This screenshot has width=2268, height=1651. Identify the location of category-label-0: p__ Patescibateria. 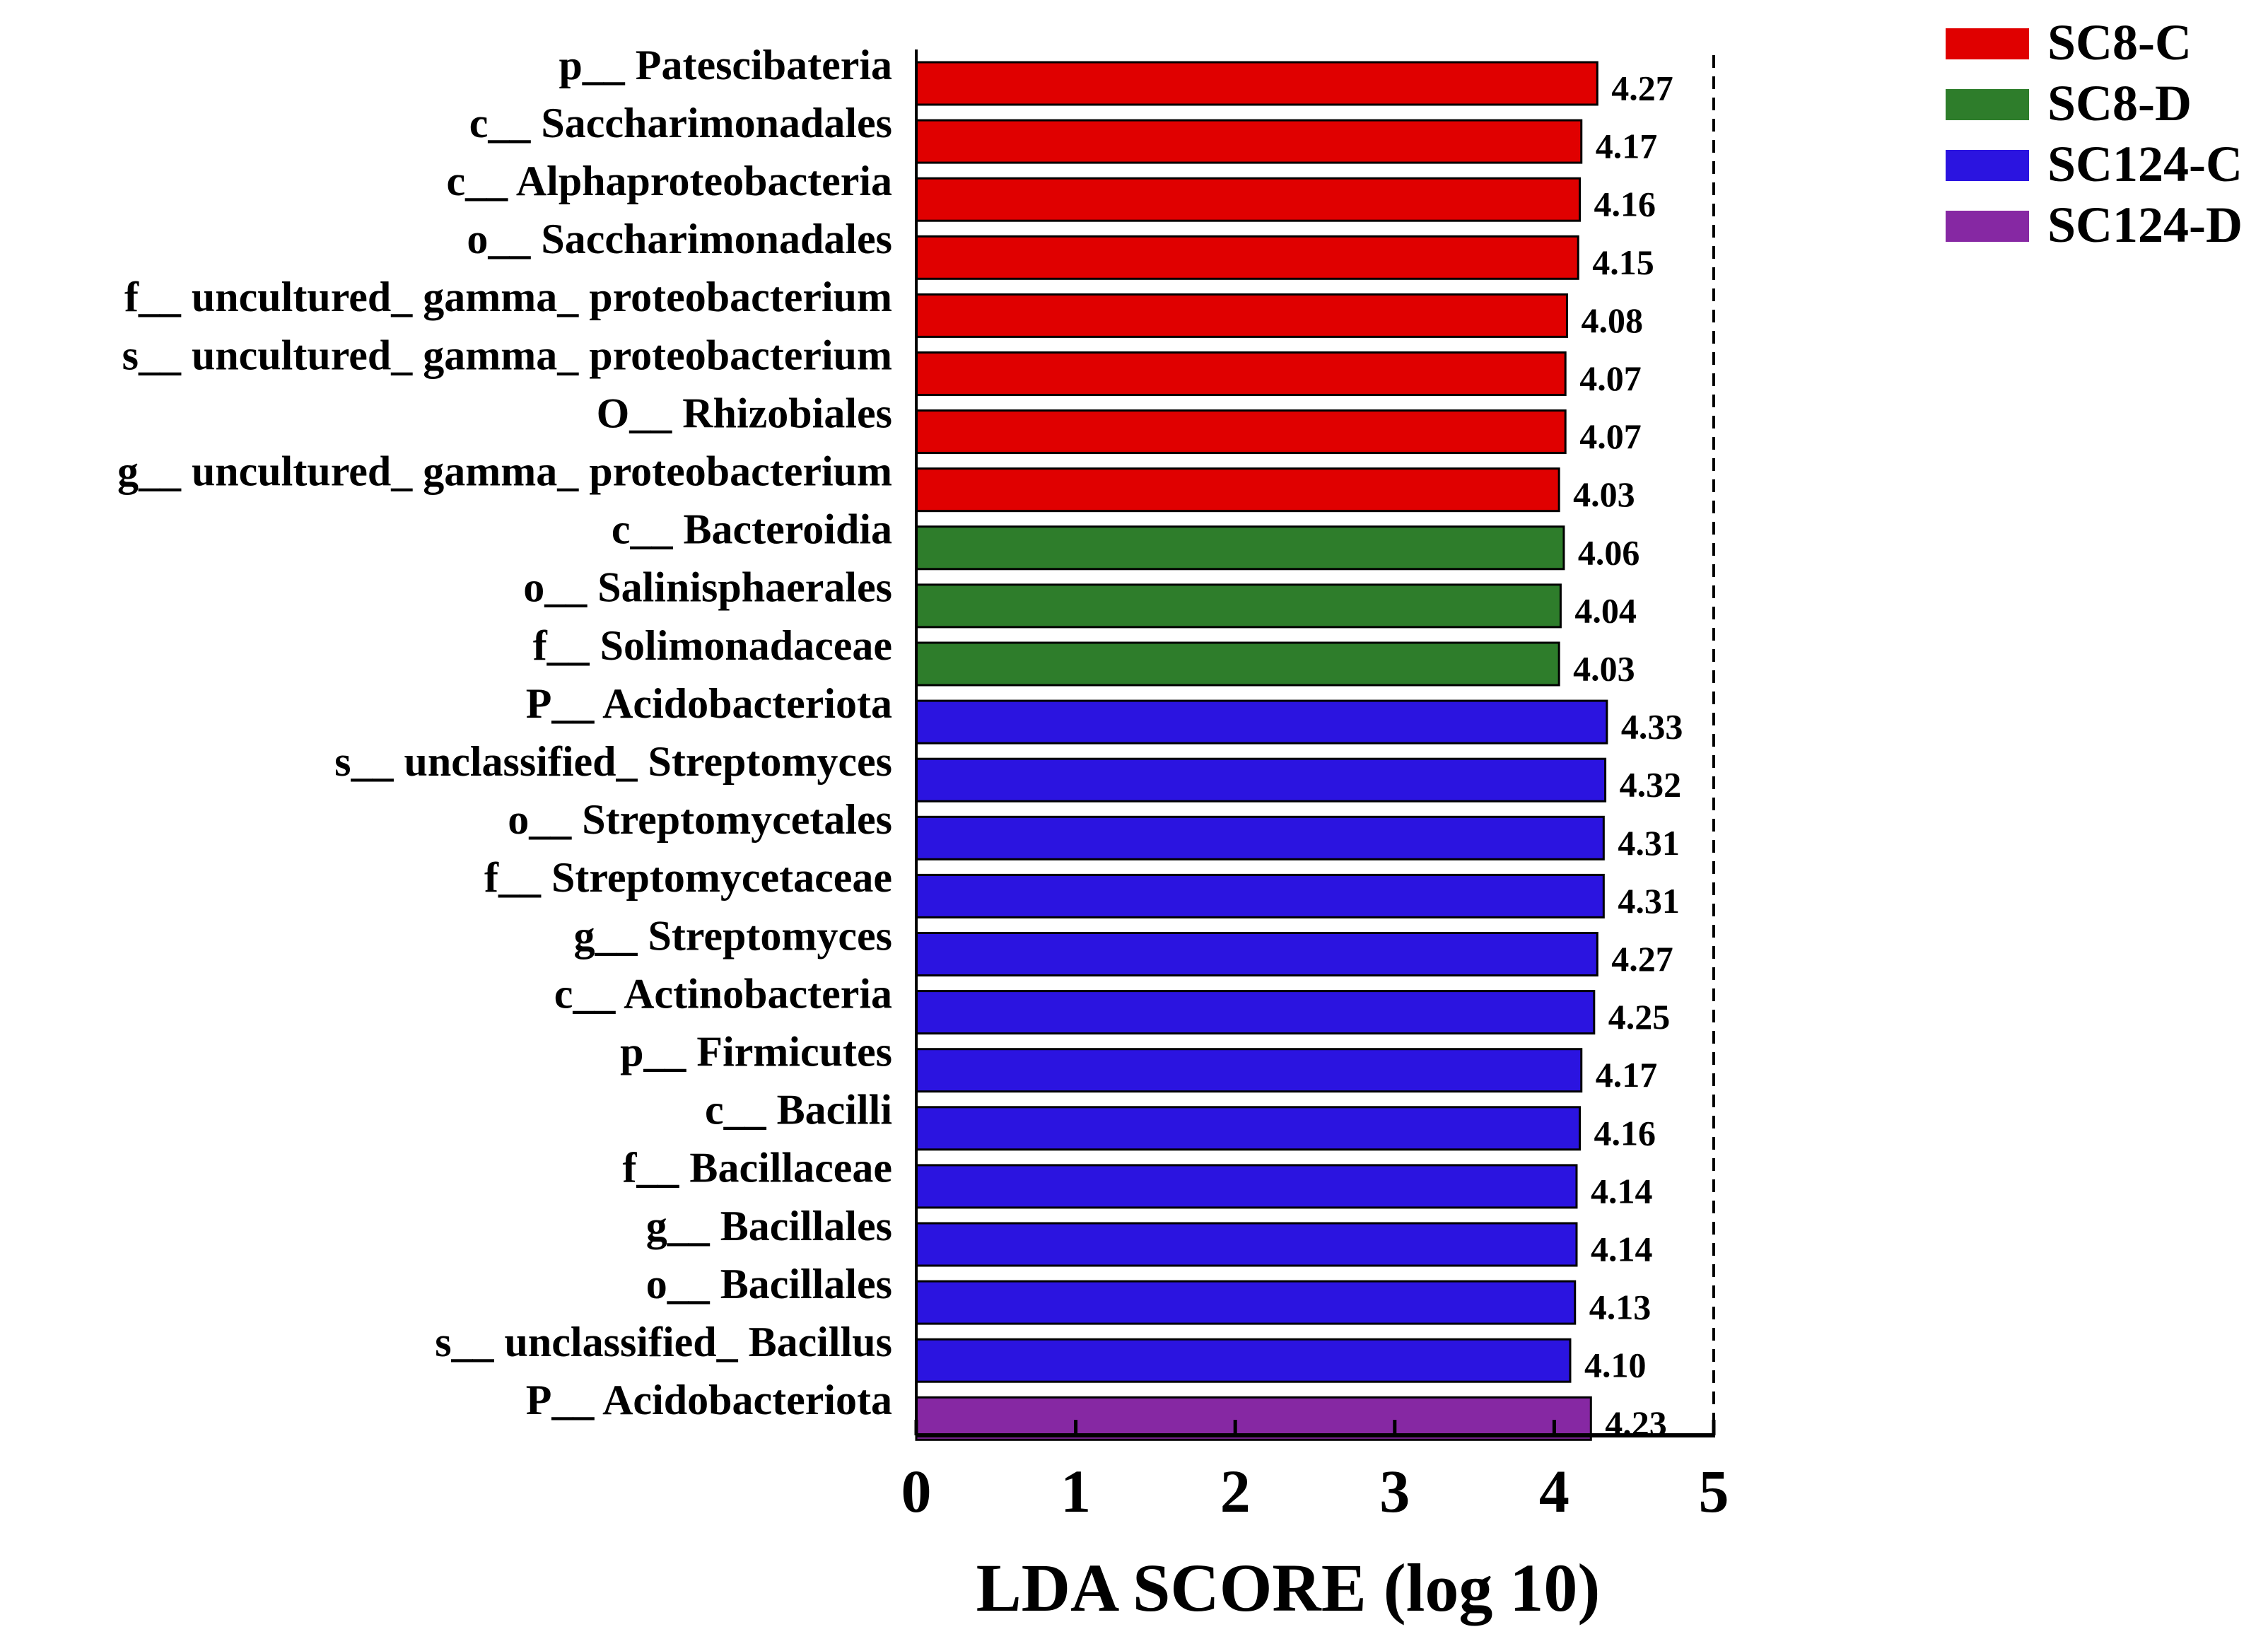
(725, 65).